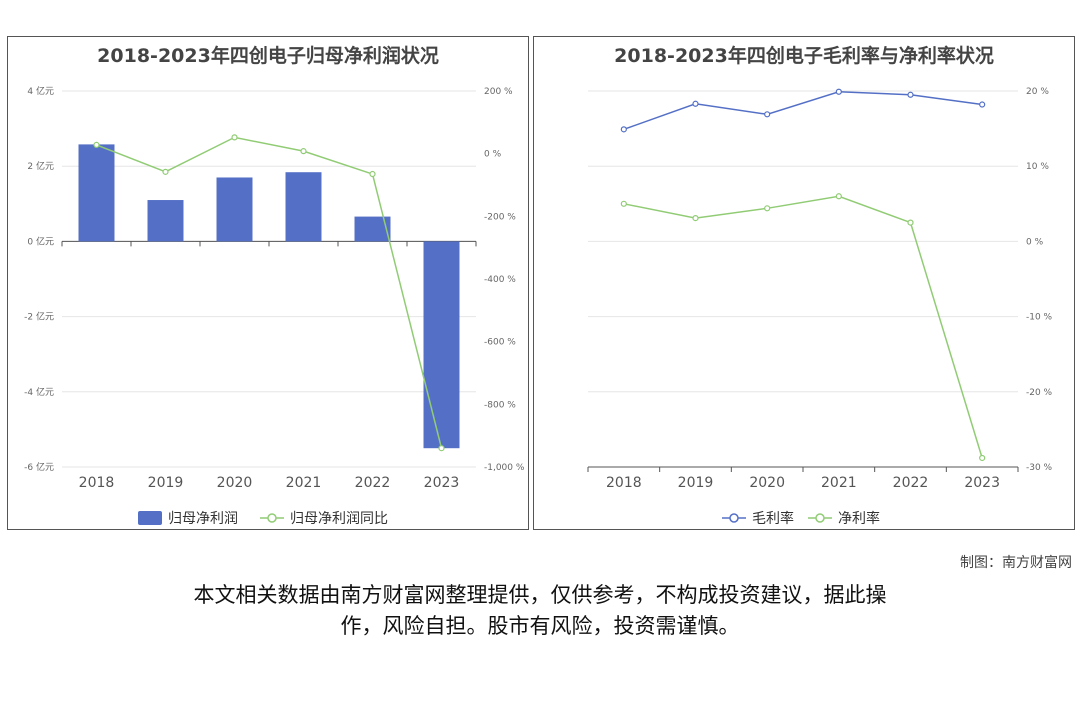  Describe the element at coordinates (696, 483) in the screenshot. I see `right-x-tick-label: 2019` at that location.